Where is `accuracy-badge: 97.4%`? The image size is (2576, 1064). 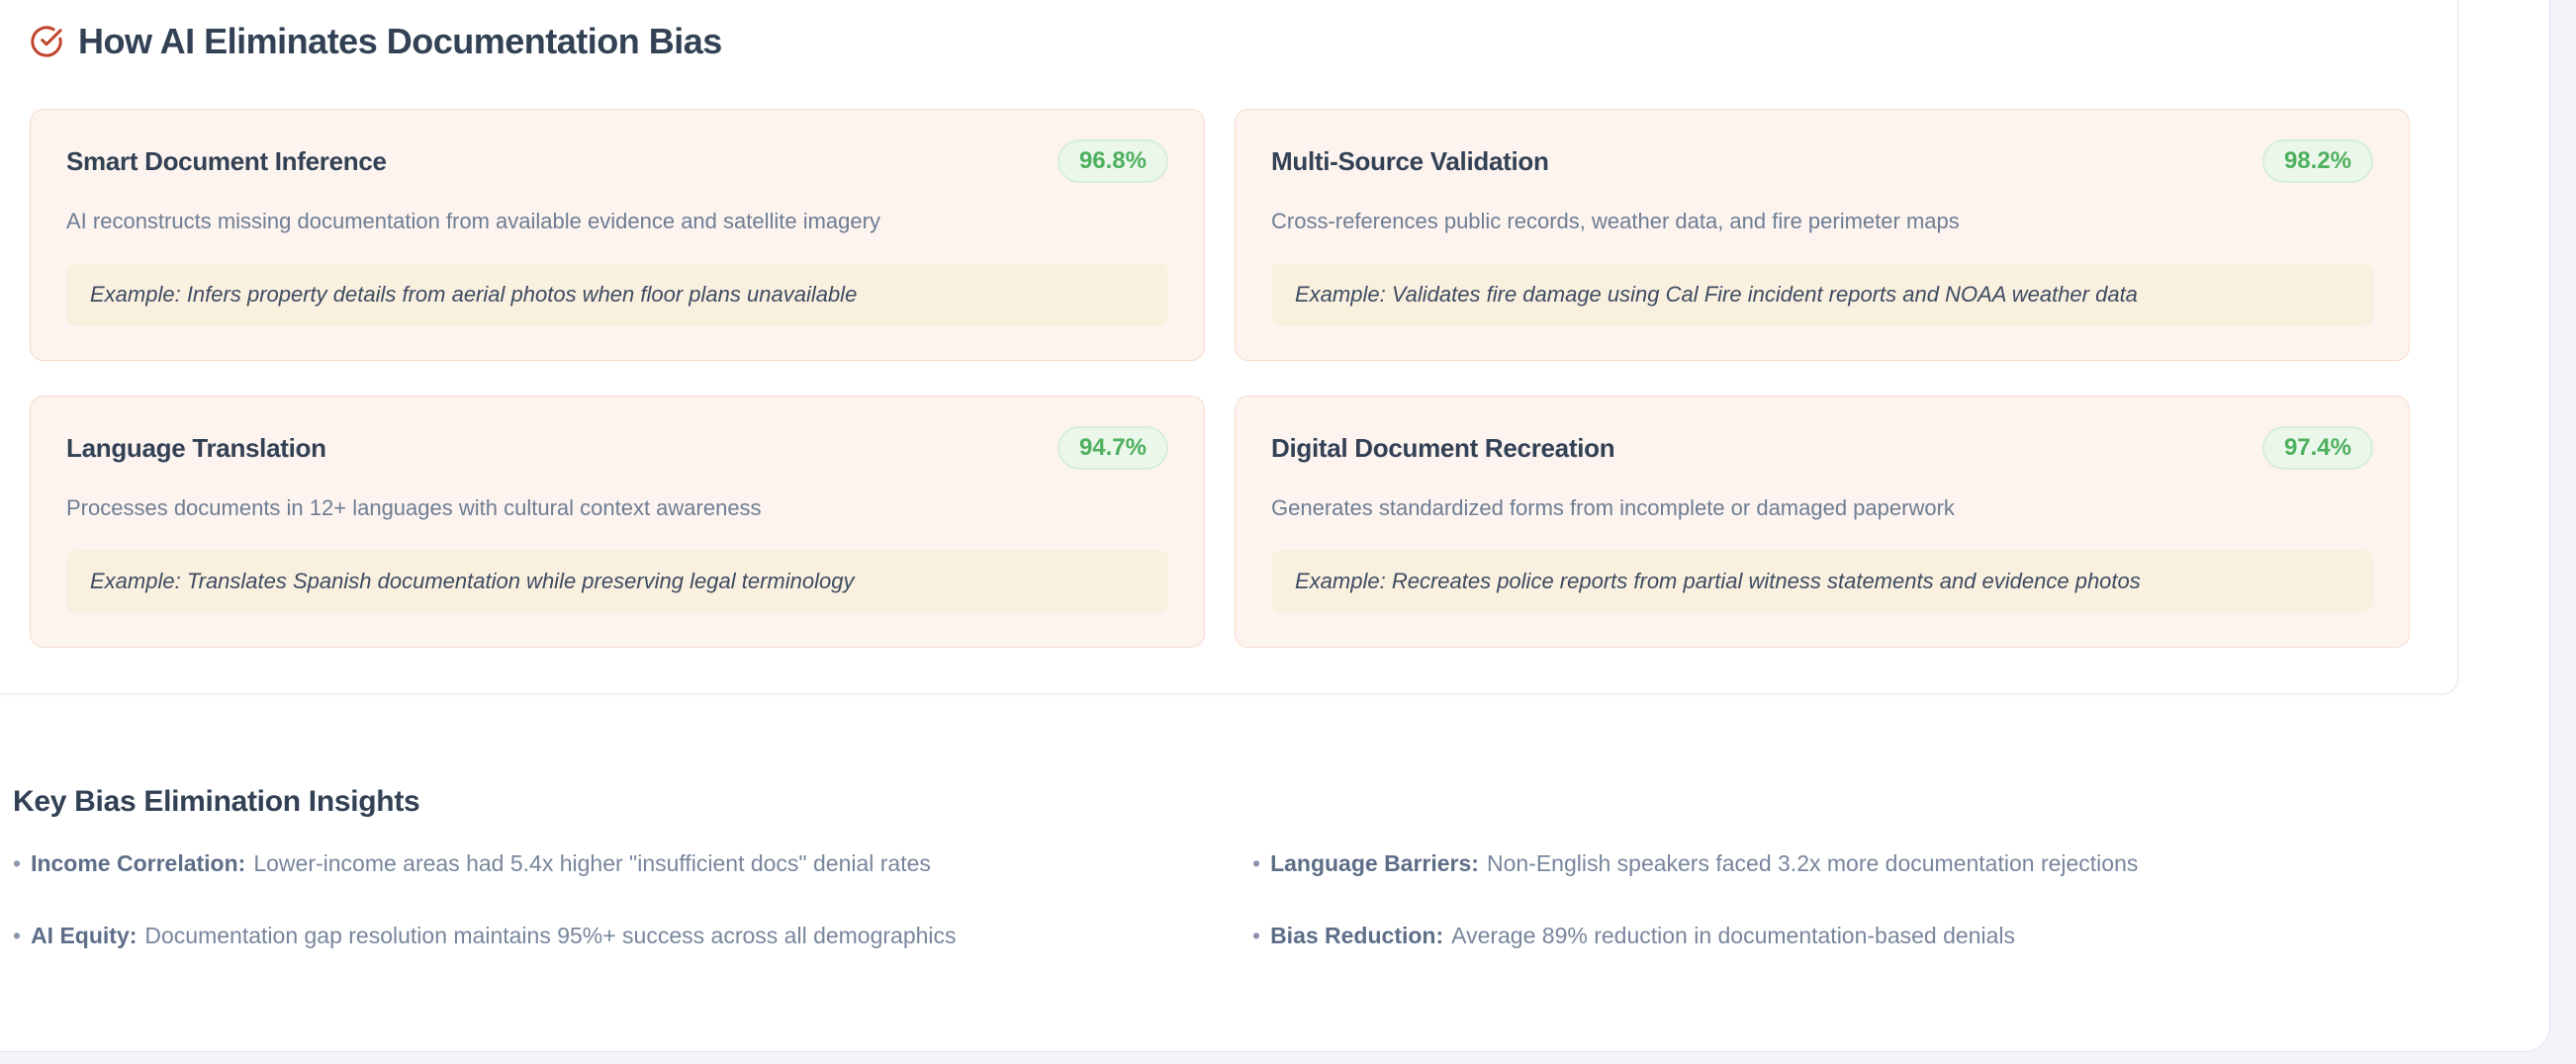
accuracy-badge: 97.4% is located at coordinates (2317, 448).